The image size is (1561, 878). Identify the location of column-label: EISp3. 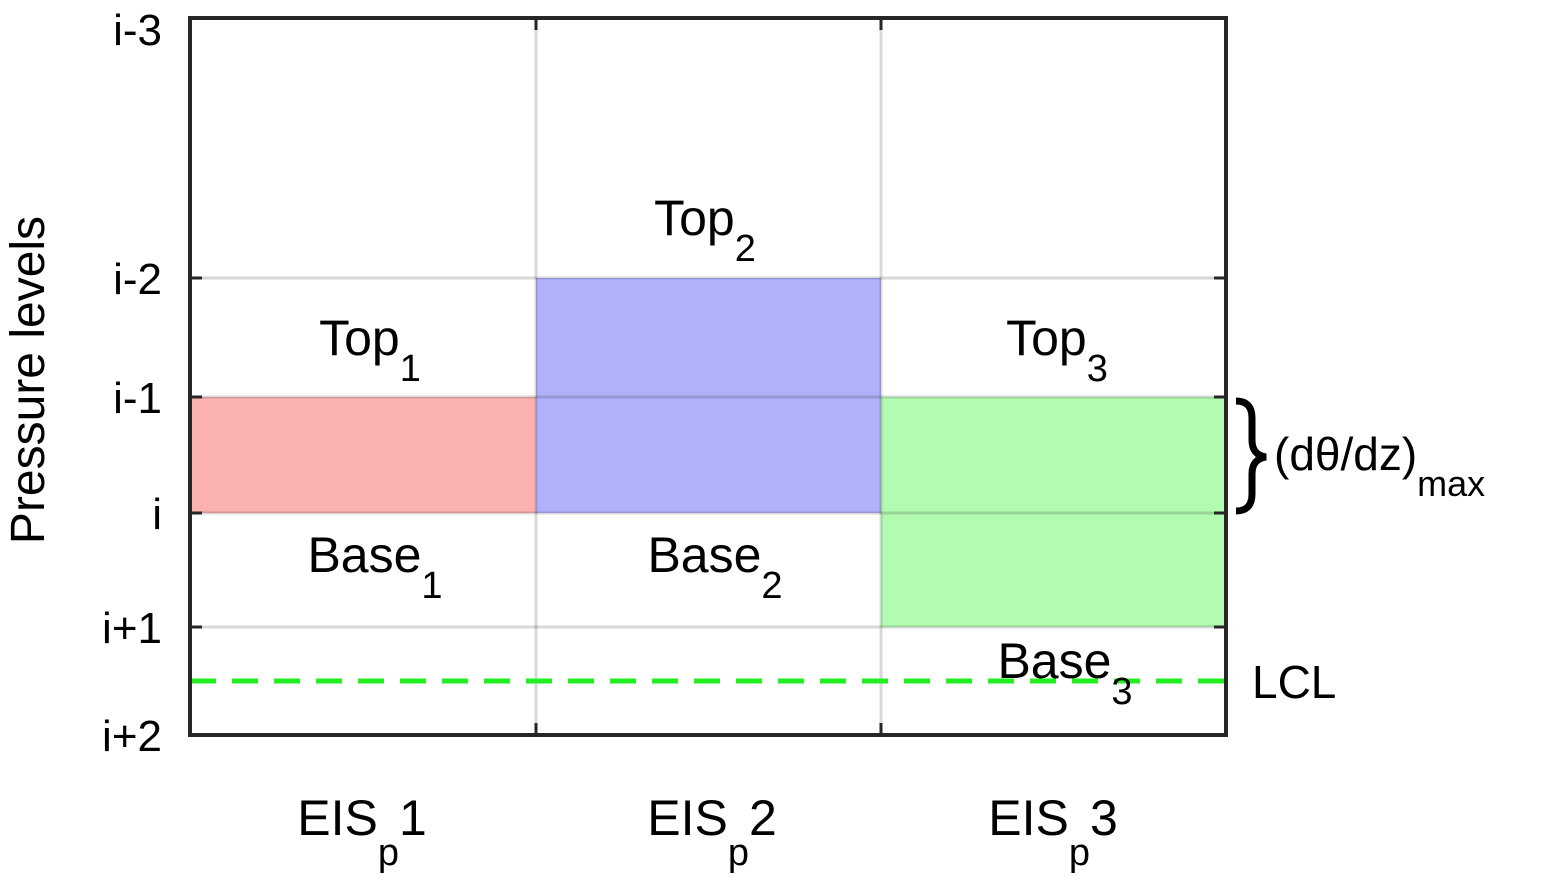
(1053, 832).